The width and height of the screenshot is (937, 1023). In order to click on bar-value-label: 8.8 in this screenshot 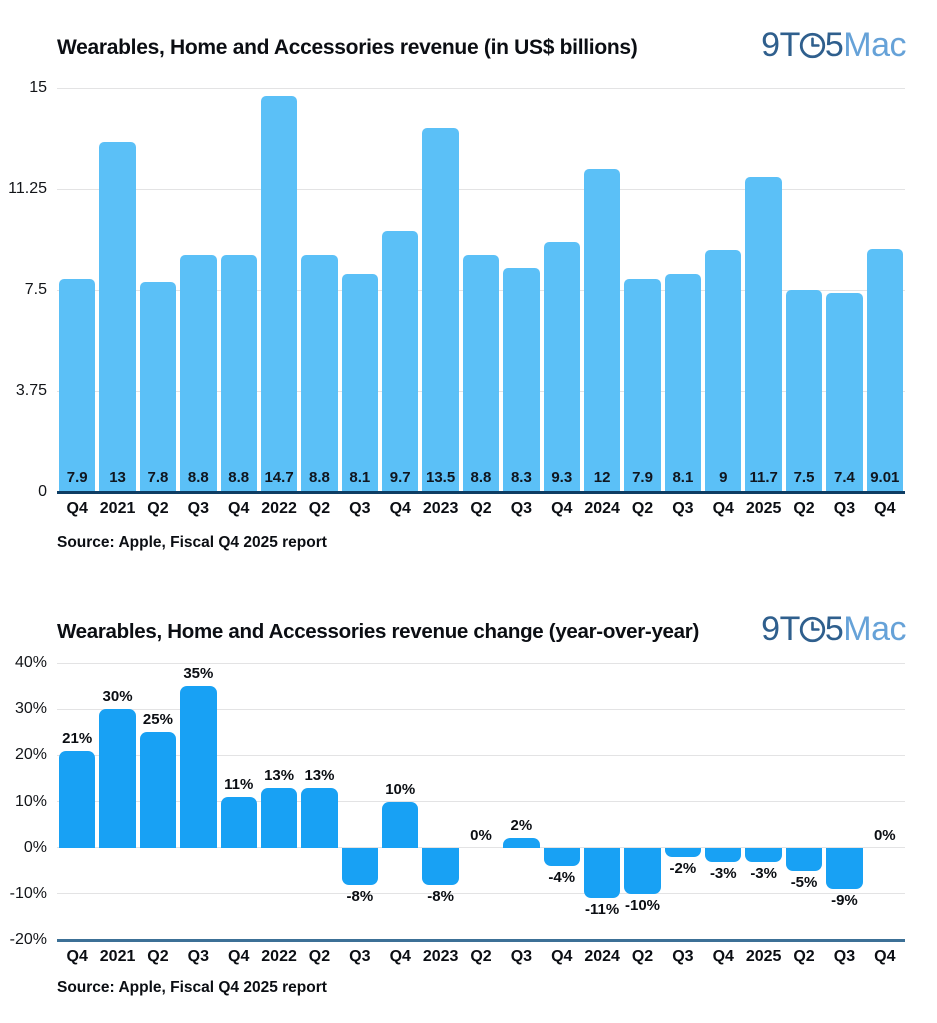, I will do `click(481, 477)`.